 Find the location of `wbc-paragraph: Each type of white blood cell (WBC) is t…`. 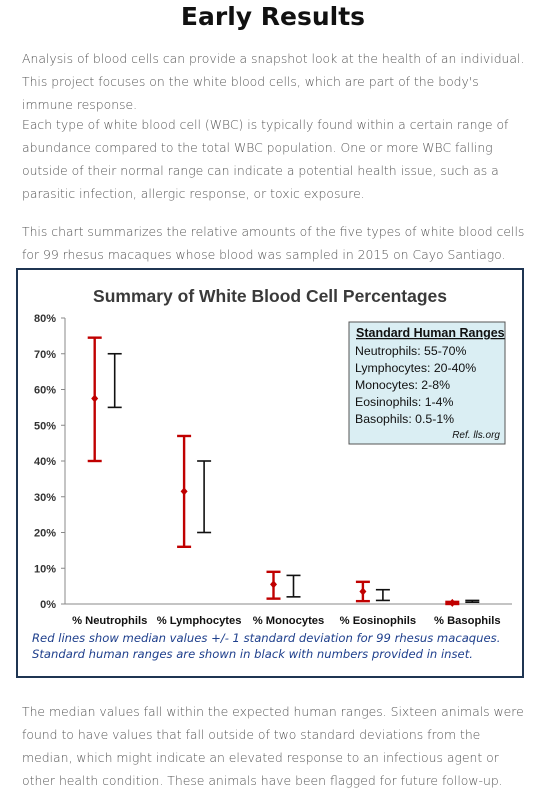

wbc-paragraph: Each type of white blood cell (WBC) is t… is located at coordinates (265, 159).